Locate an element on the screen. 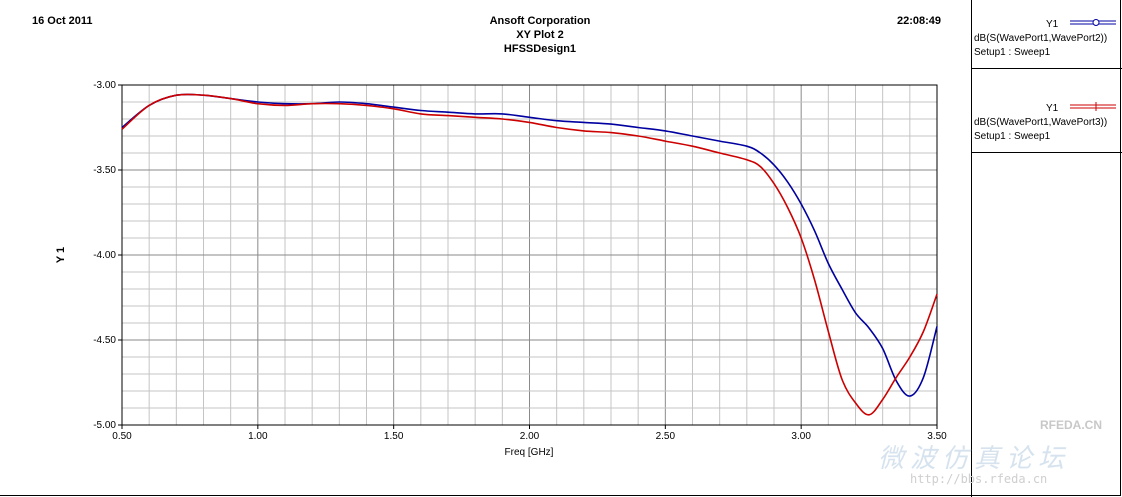 The height and width of the screenshot is (497, 1122). plot-title: XY Plot 2 is located at coordinates (540, 35).